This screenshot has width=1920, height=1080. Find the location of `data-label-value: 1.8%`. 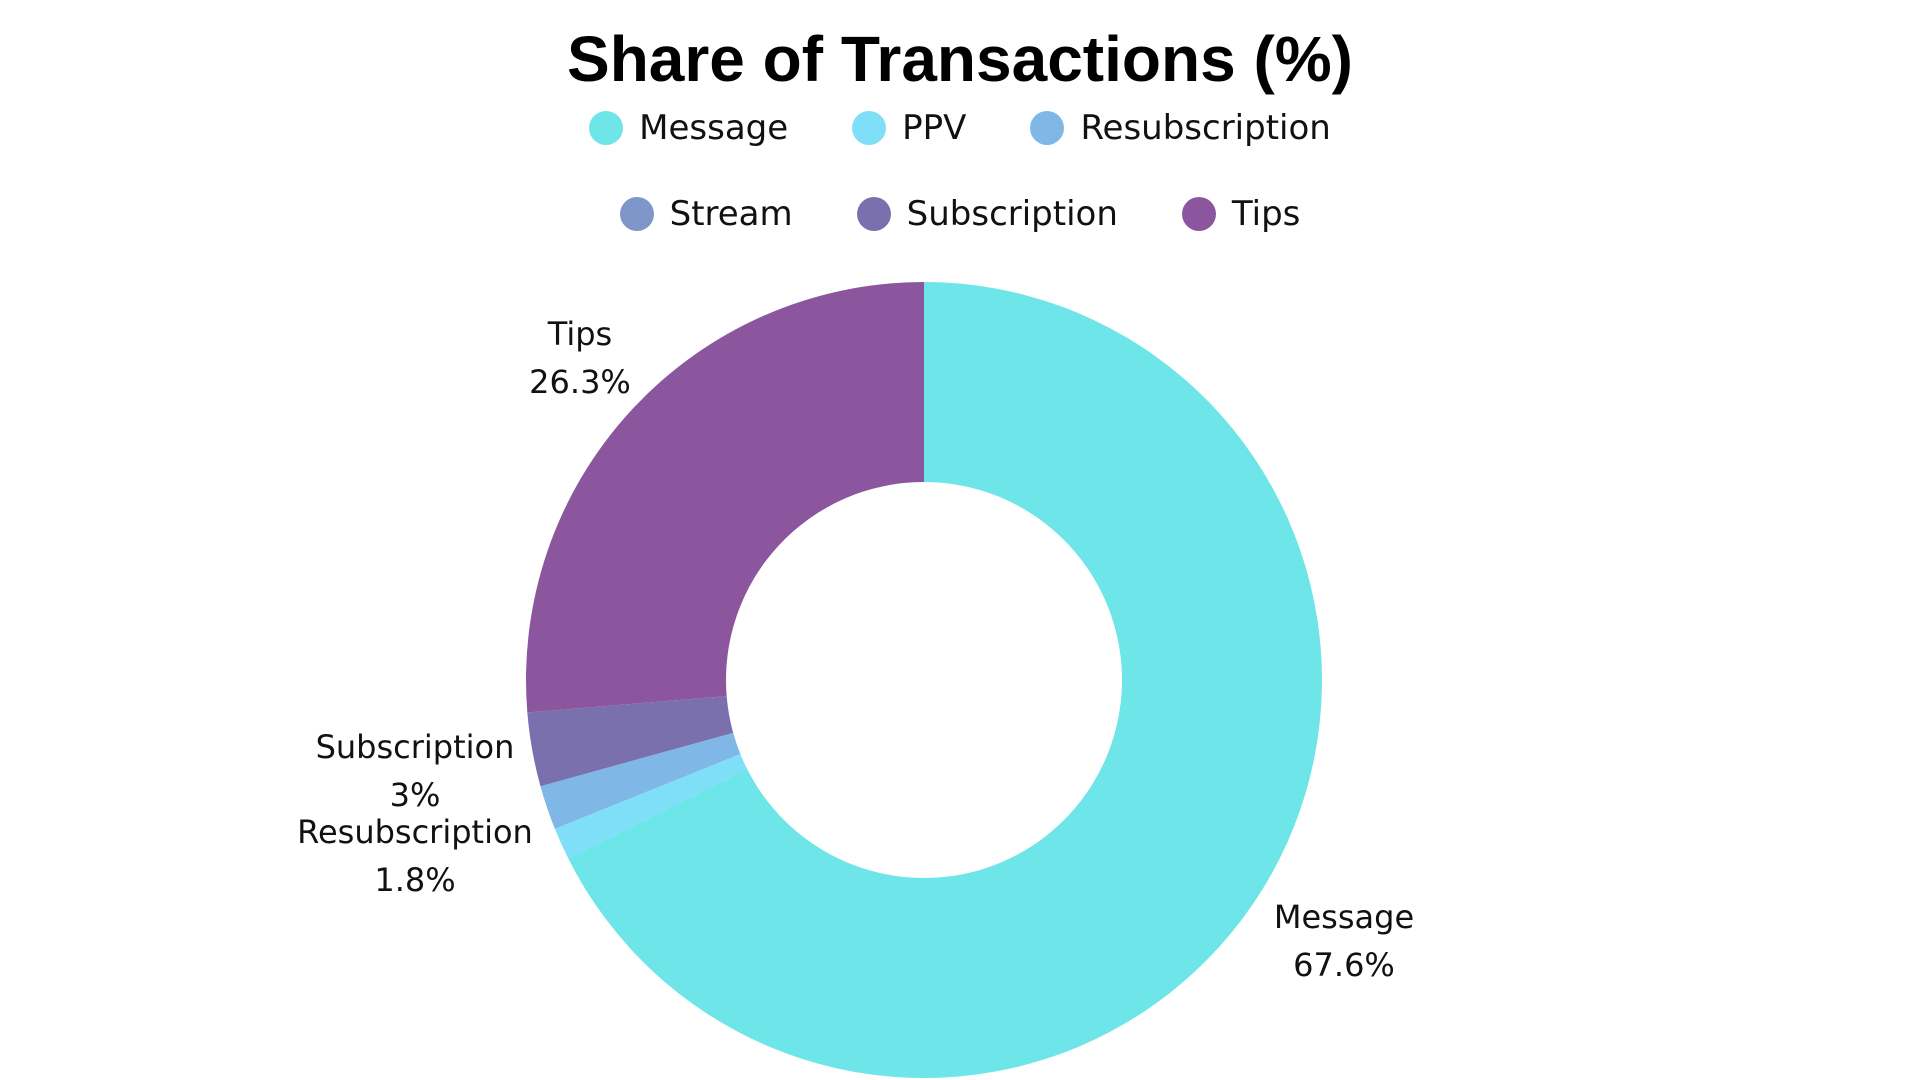

data-label-value: 1.8% is located at coordinates (415, 880).